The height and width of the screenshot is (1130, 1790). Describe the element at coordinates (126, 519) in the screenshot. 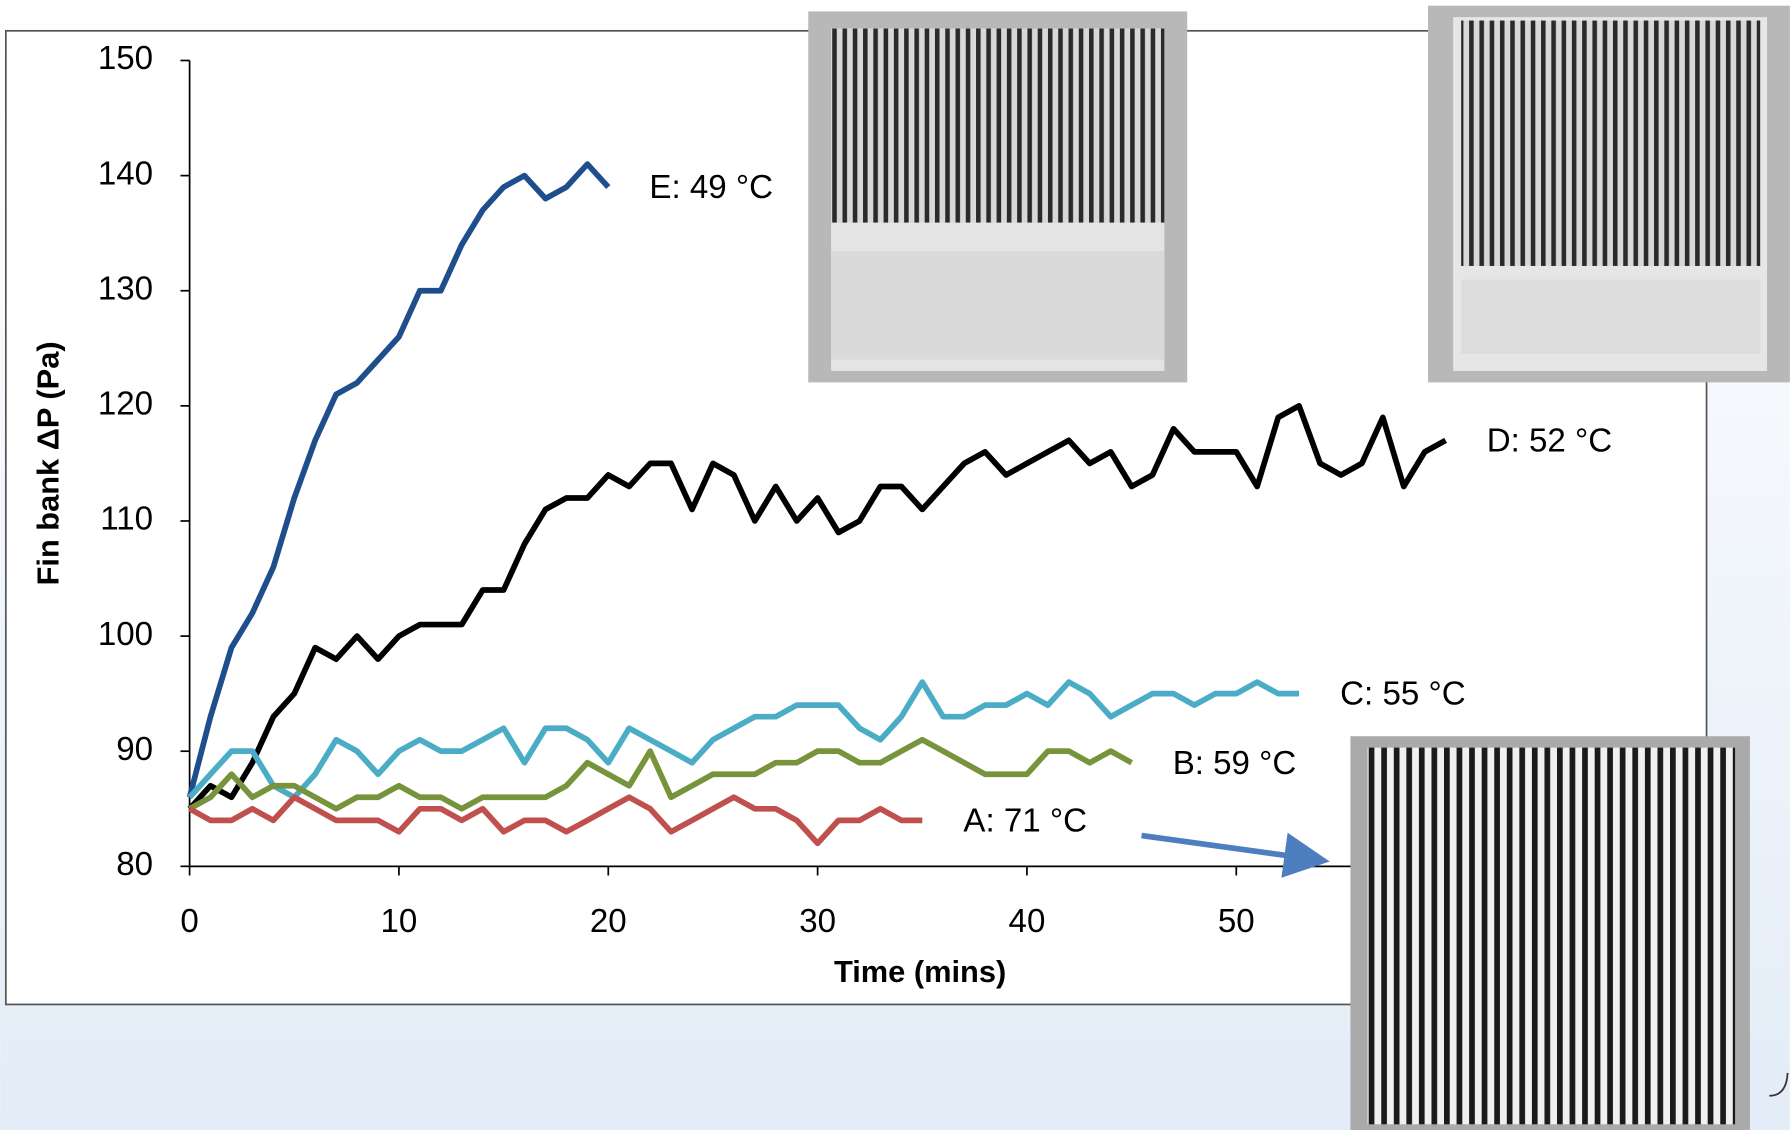

I see `y-tick-label: 110` at that location.